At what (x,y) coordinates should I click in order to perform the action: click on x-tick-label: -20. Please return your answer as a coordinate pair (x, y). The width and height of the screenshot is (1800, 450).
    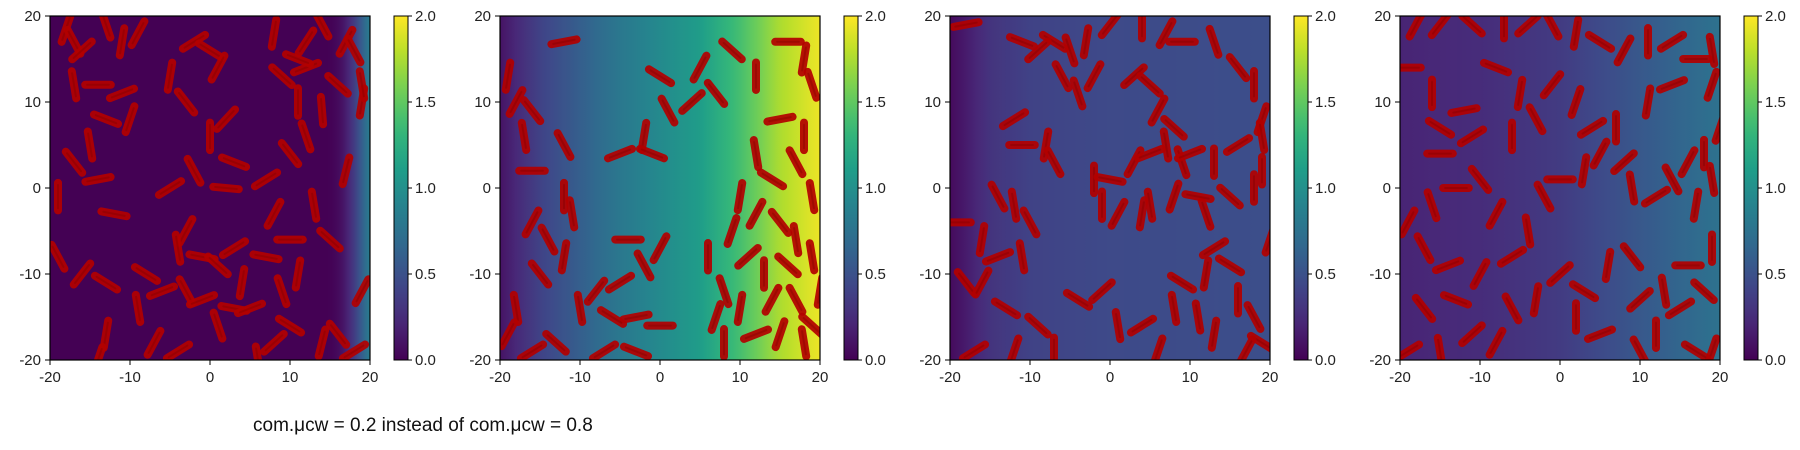
    Looking at the image, I should click on (1400, 377).